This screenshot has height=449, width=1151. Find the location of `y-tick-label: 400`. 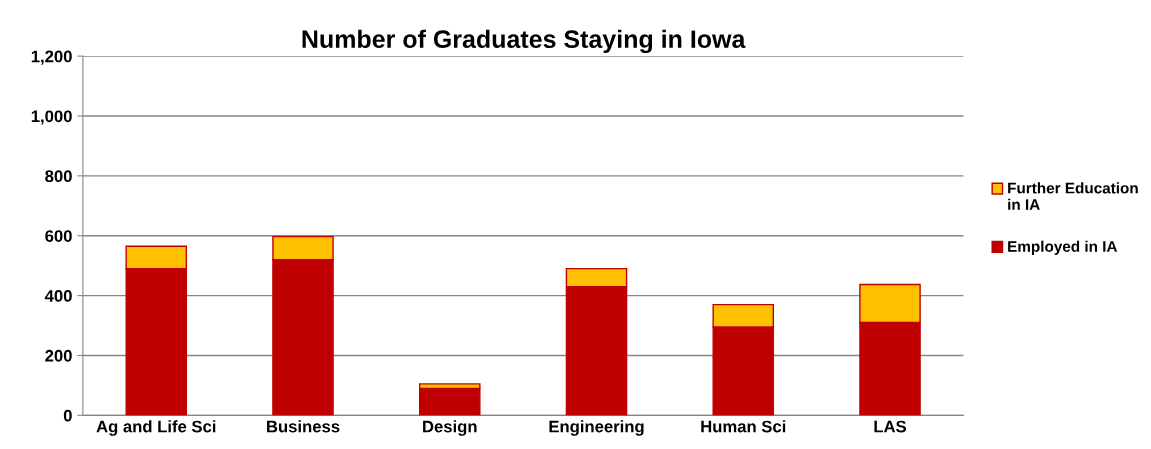

y-tick-label: 400 is located at coordinates (58, 295).